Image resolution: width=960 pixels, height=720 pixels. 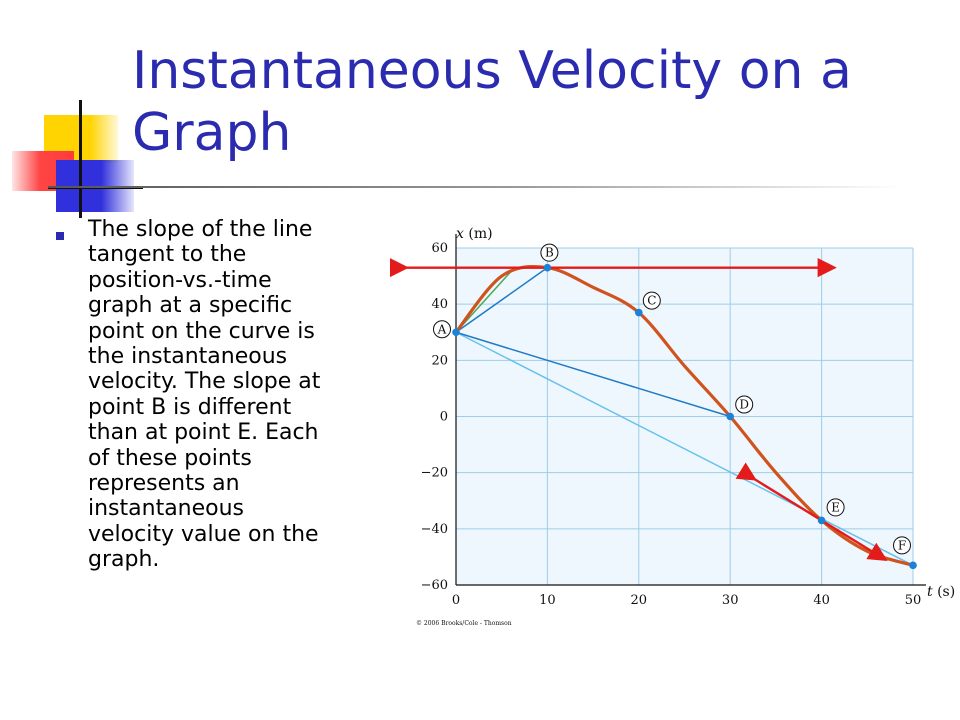 What do you see at coordinates (95, 188) in the screenshot?
I see `logo-horizontal-line` at bounding box center [95, 188].